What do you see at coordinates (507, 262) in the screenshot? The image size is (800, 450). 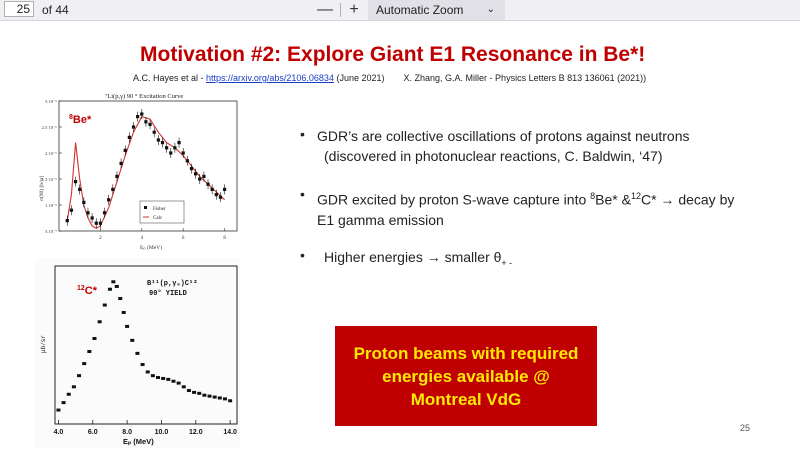 I see `theta-subscript: + -` at bounding box center [507, 262].